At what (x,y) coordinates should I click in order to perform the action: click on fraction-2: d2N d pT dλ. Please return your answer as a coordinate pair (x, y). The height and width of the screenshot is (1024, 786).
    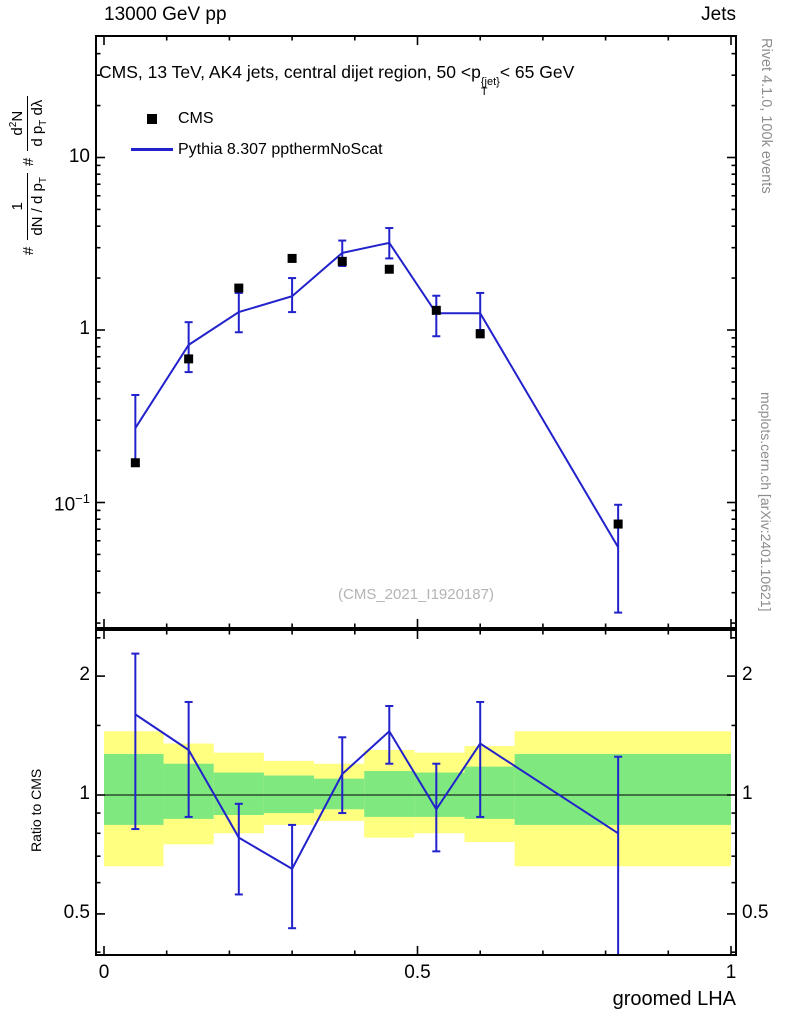
    Looking at the image, I should click on (28, 123).